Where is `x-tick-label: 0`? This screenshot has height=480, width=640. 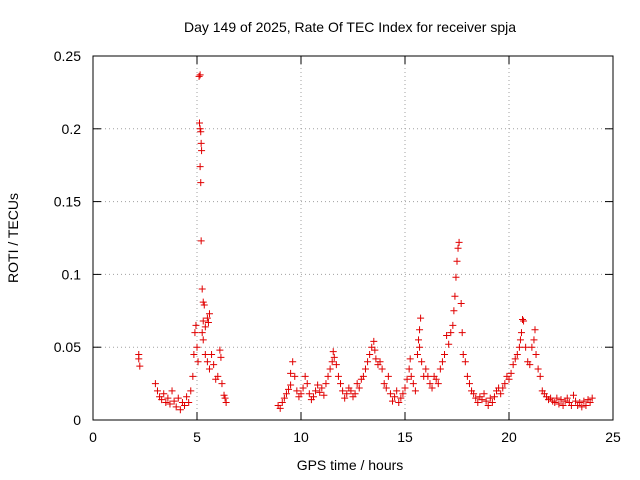 x-tick-label: 0 is located at coordinates (93, 437).